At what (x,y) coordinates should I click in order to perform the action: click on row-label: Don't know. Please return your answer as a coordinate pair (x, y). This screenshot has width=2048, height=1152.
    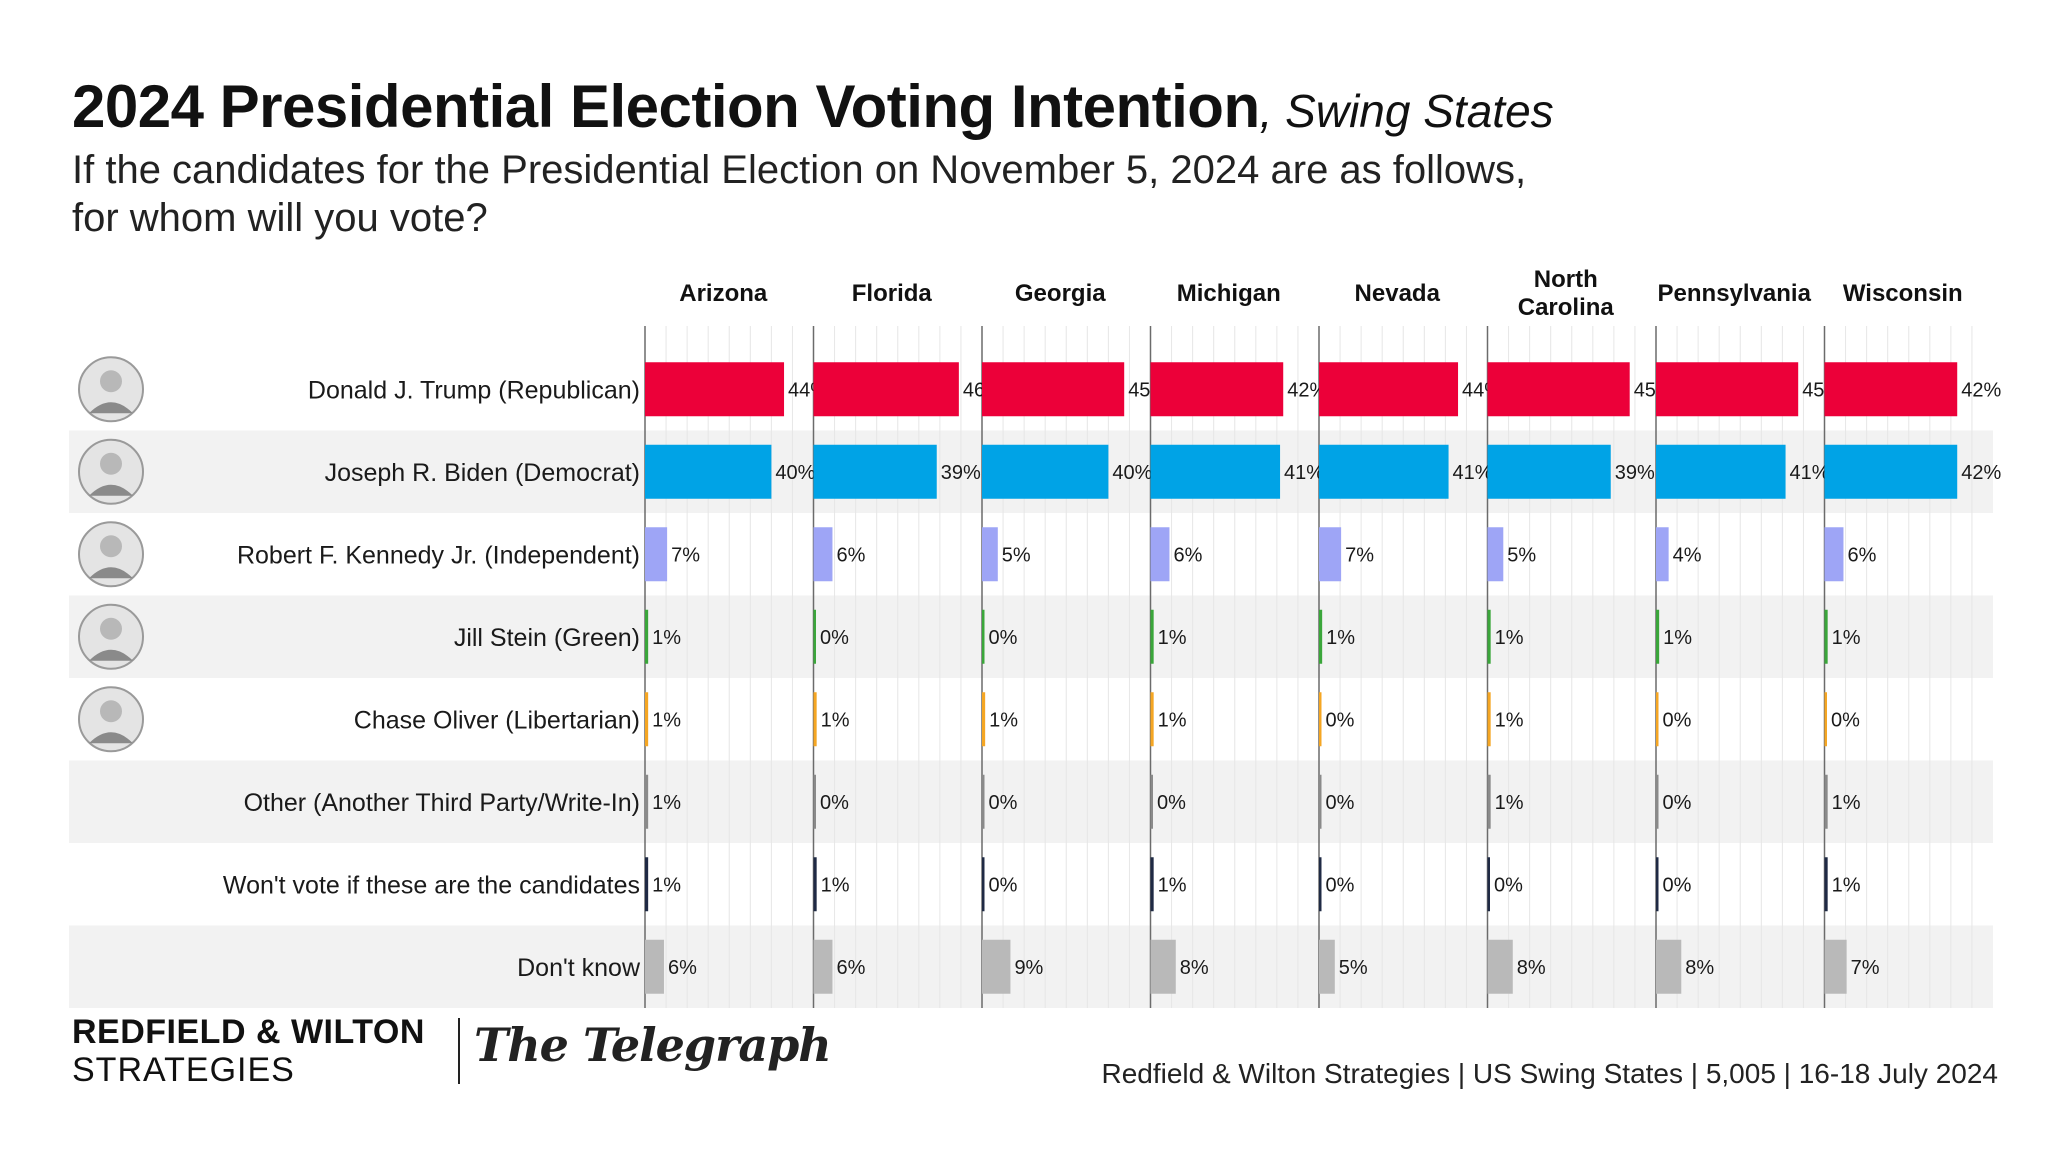
    Looking at the image, I should click on (579, 968).